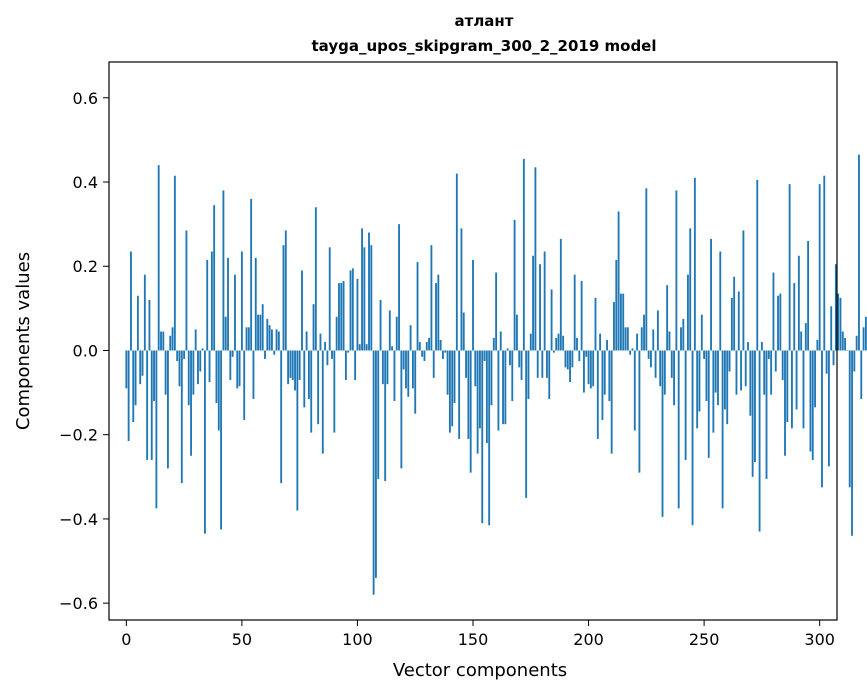 The image size is (867, 696). What do you see at coordinates (23, 341) in the screenshot?
I see `y-axis-label: Components values` at bounding box center [23, 341].